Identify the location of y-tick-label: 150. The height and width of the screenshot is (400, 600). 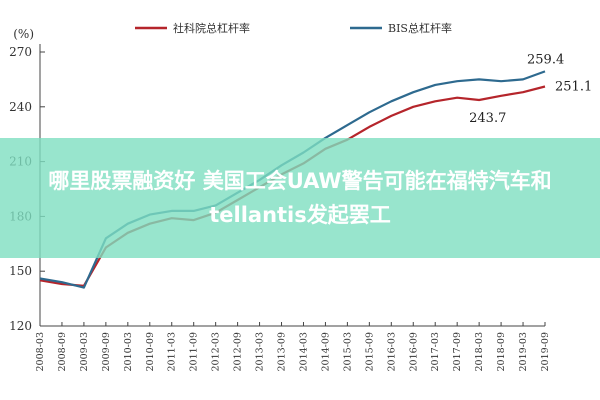
(20, 271).